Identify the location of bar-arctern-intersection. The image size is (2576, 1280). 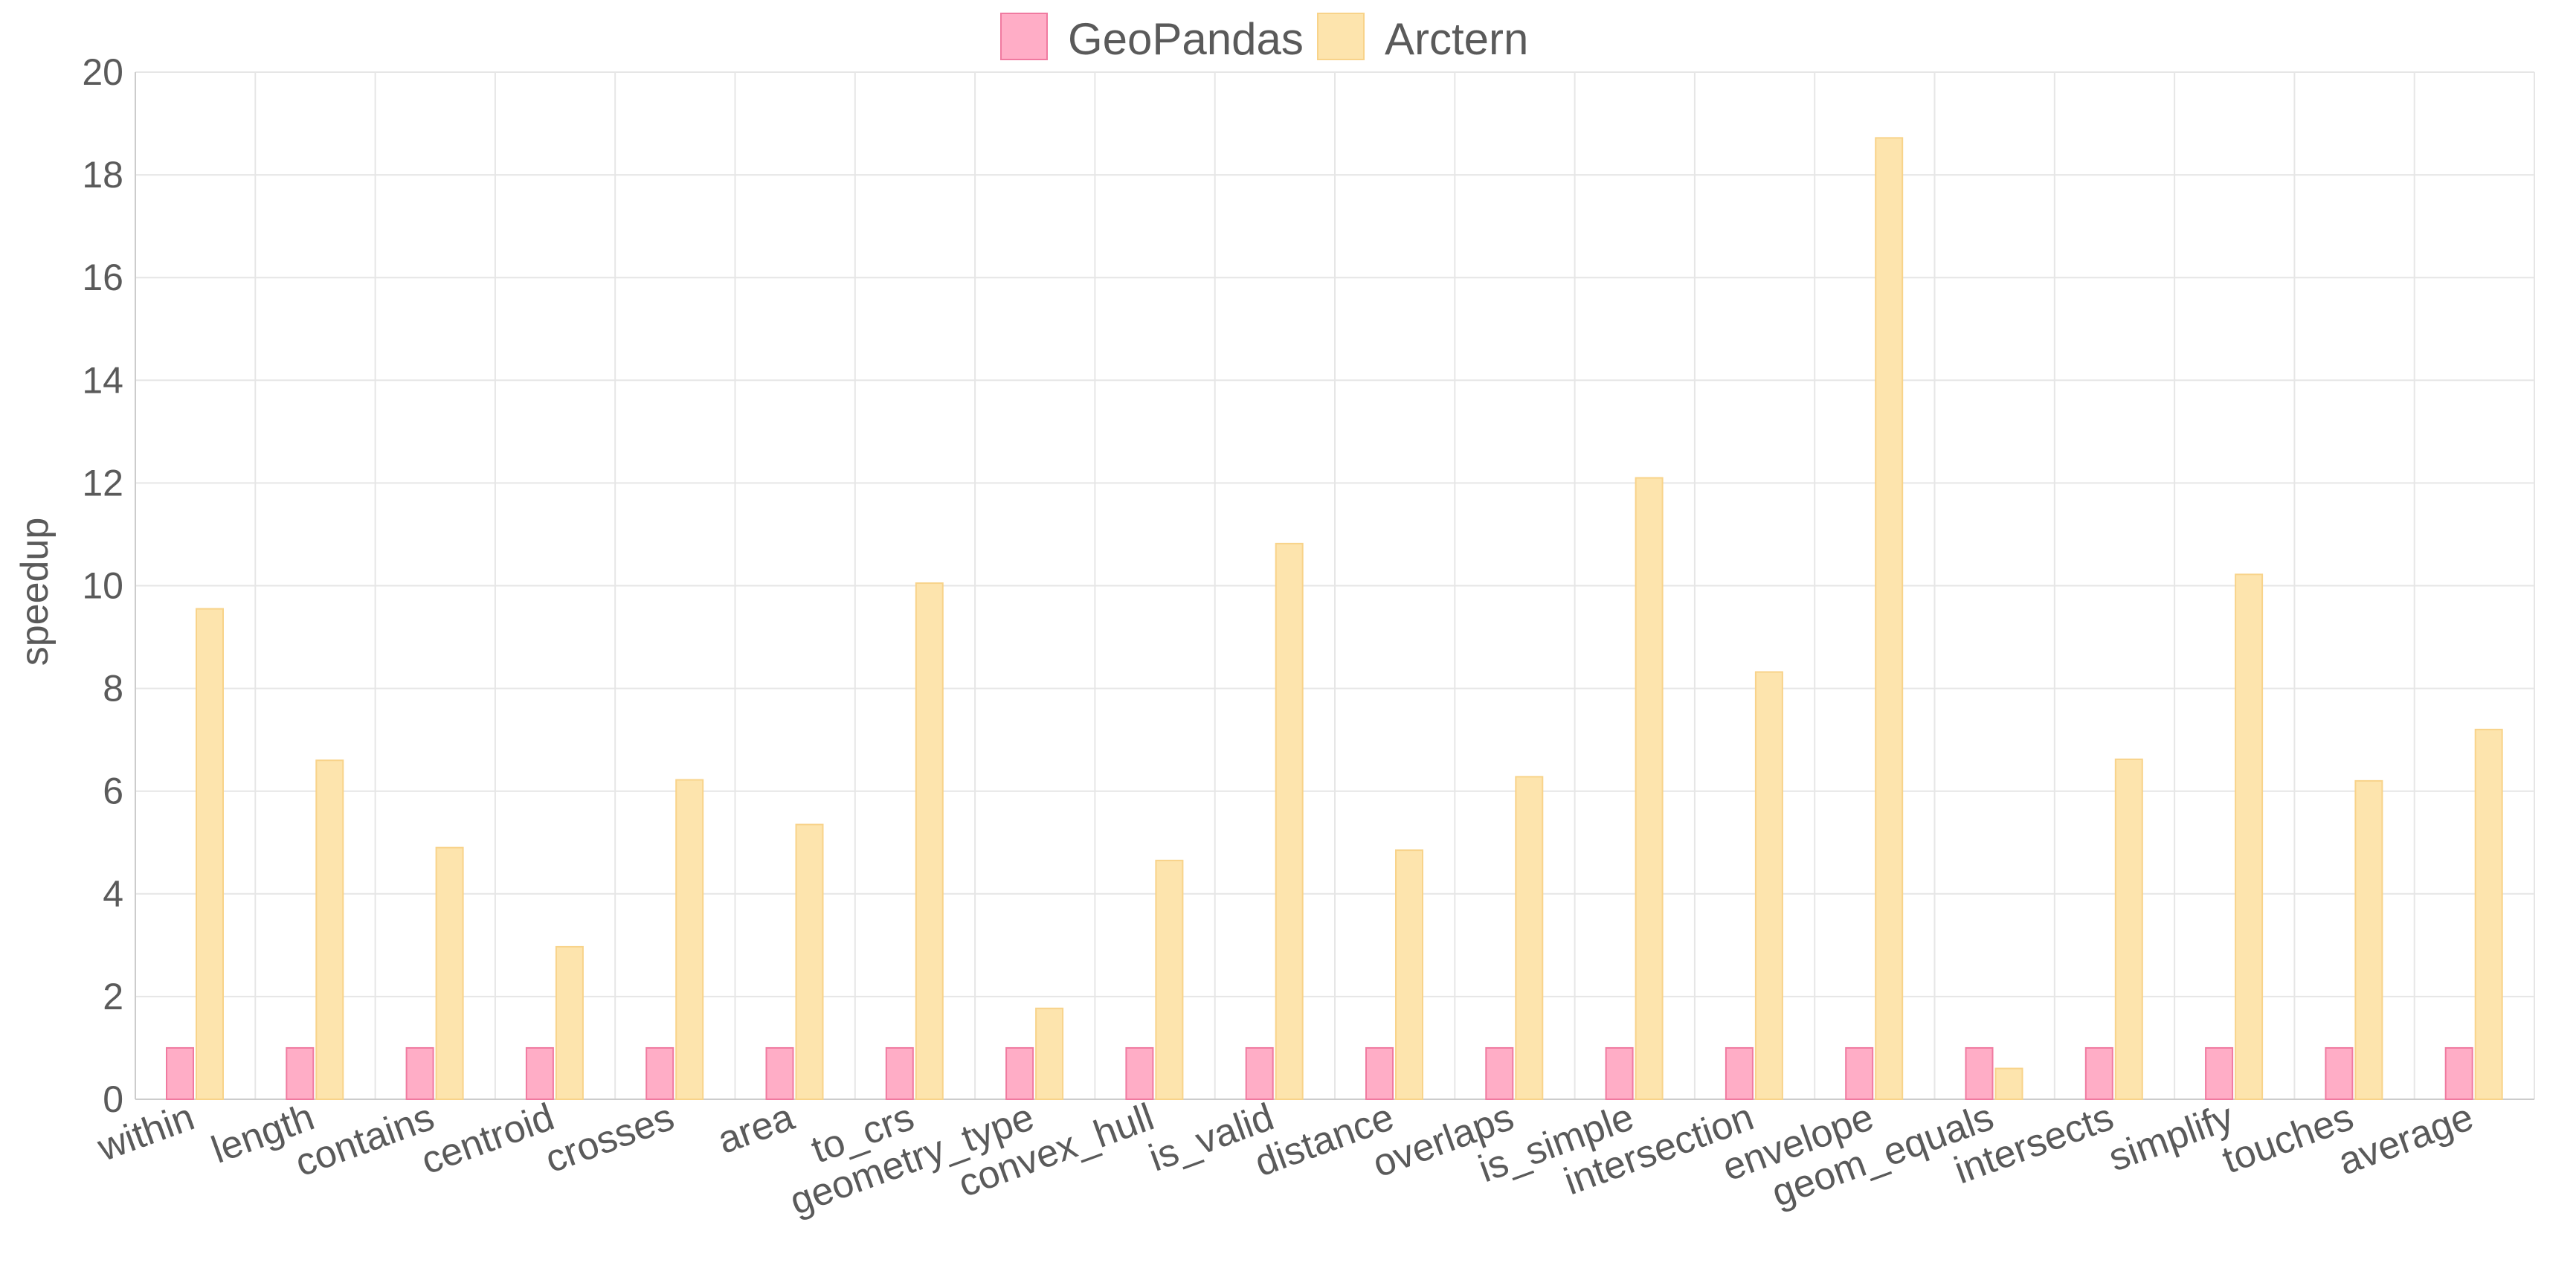
(1768, 885).